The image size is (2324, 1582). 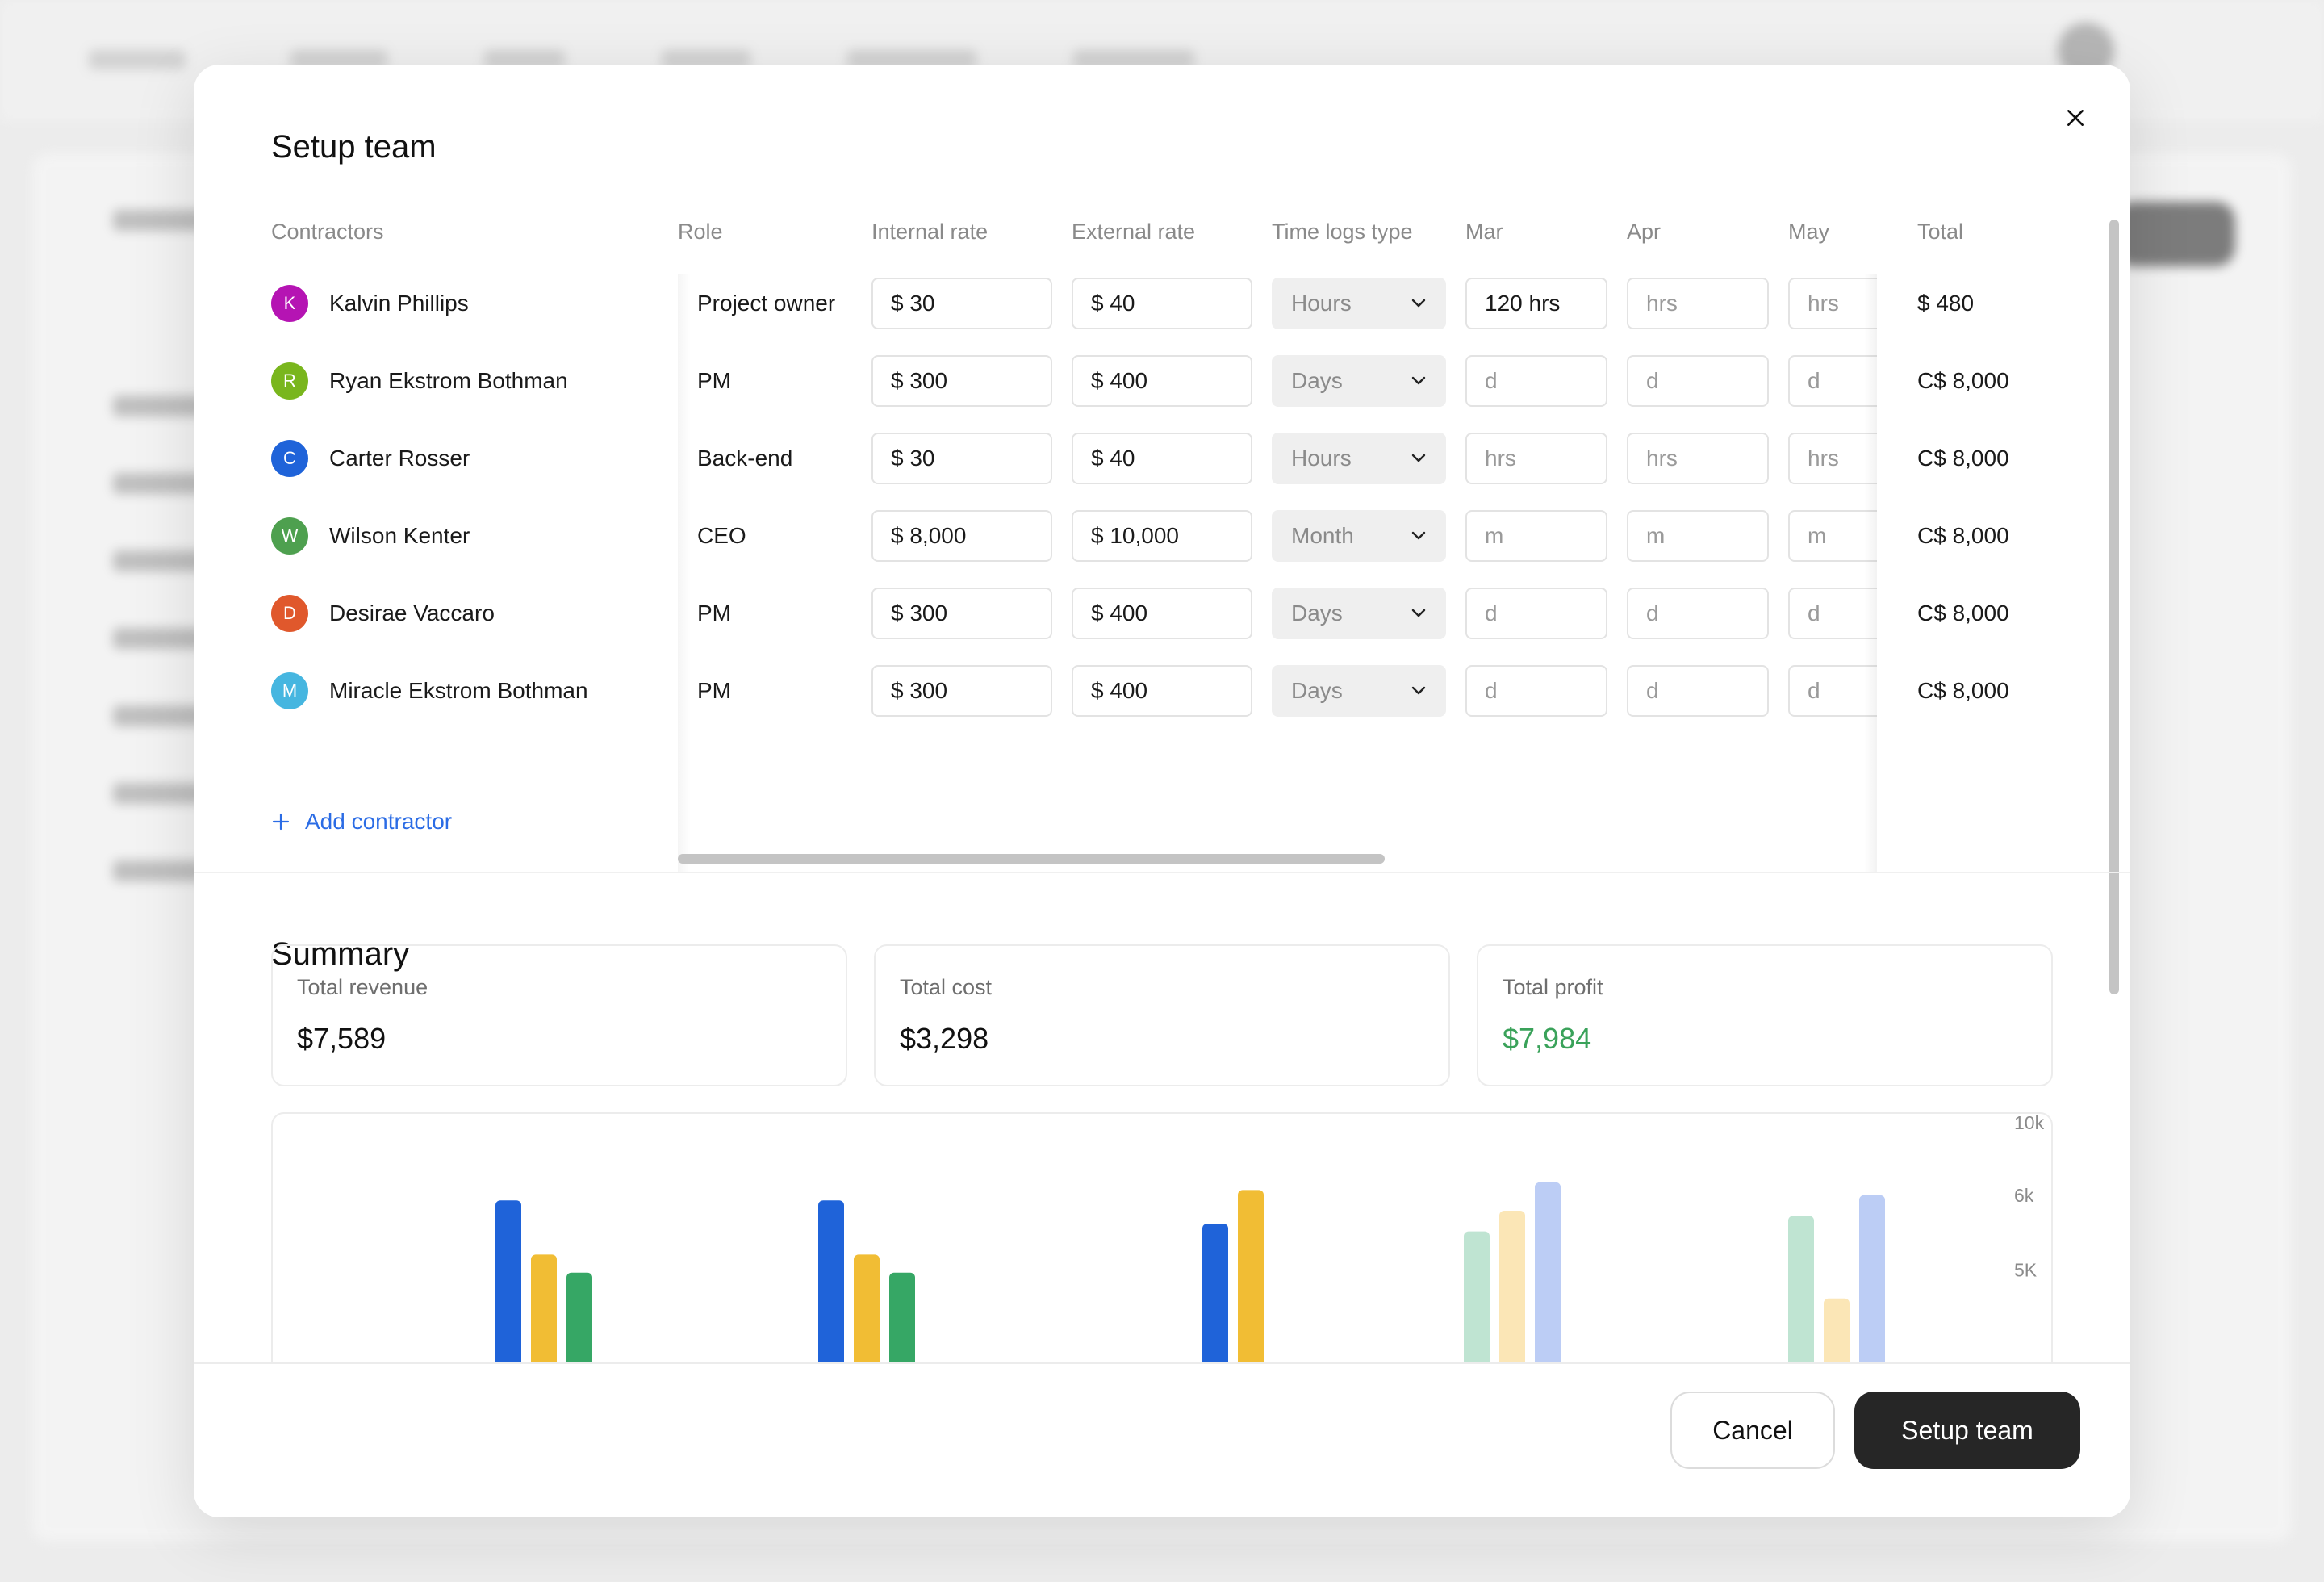 I want to click on total-cost-card: Total cost $3,298, so click(x=1162, y=1015).